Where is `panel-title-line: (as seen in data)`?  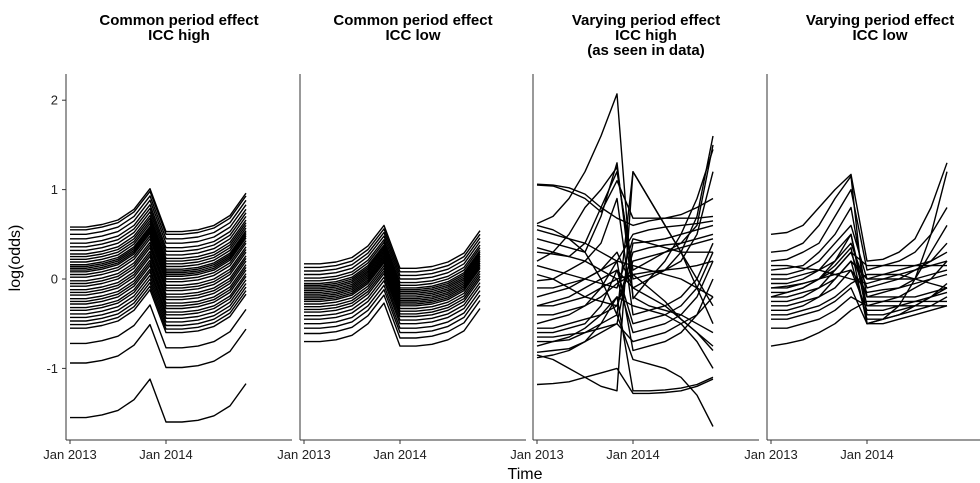
panel-title-line: (as seen in data) is located at coordinates (646, 50).